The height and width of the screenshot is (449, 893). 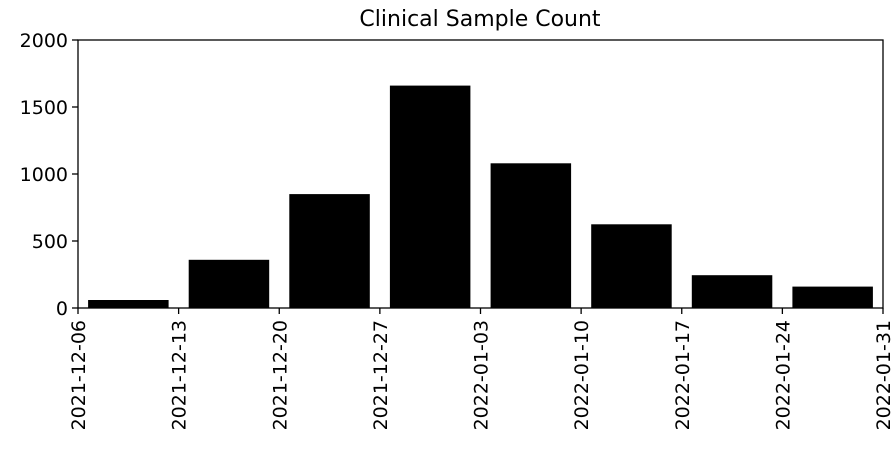 I want to click on x-tick-label: 2022-01-24, so click(x=783, y=375).